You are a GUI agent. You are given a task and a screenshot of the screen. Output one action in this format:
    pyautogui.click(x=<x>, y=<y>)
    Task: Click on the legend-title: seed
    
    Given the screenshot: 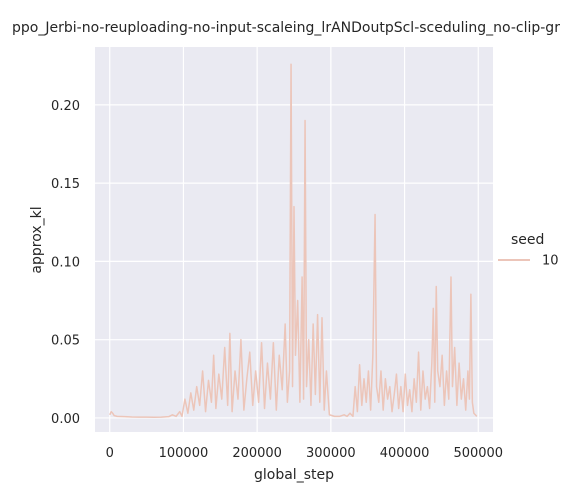 What is the action you would take?
    pyautogui.click(x=527, y=240)
    